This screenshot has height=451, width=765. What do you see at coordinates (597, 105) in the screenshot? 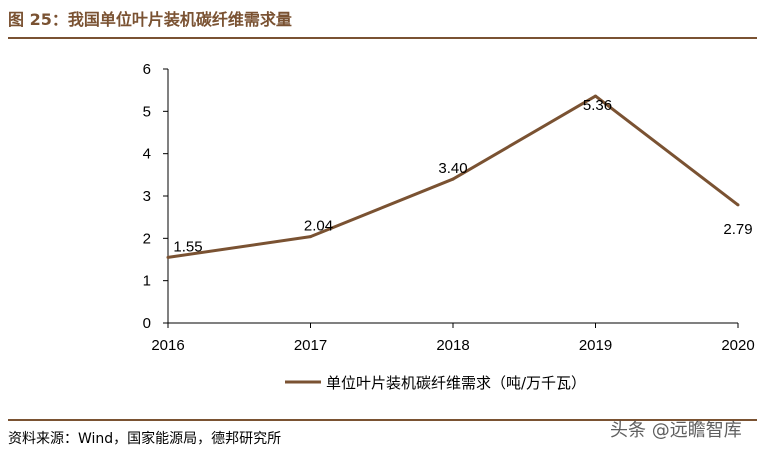
I see `data-label: 5.36` at bounding box center [597, 105].